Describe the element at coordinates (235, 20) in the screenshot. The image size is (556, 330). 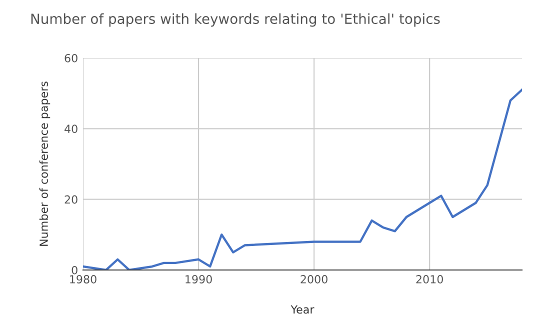
I see `chart-title: Number of papers with keywords relating to 'Ethical' topics` at that location.